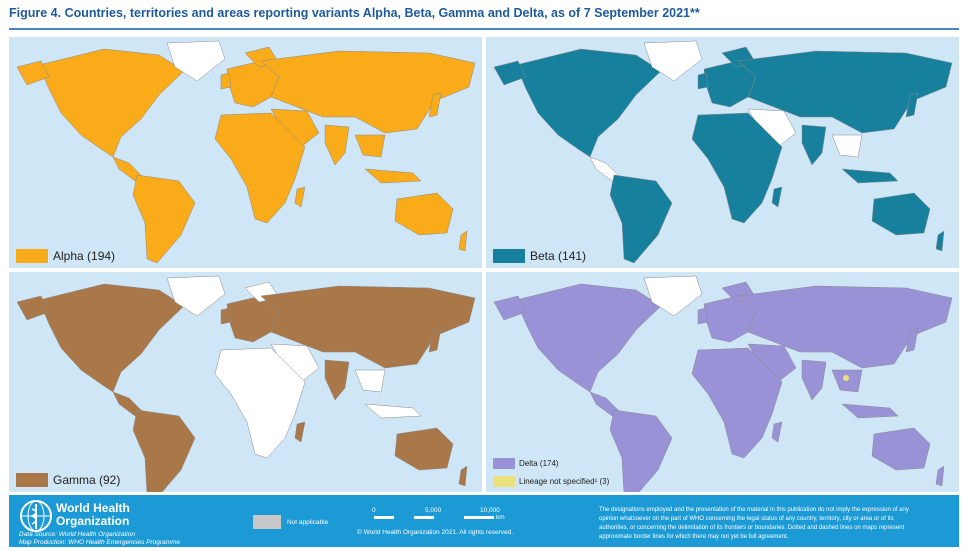  I want to click on delta-region-southeast-asia, so click(847, 381).